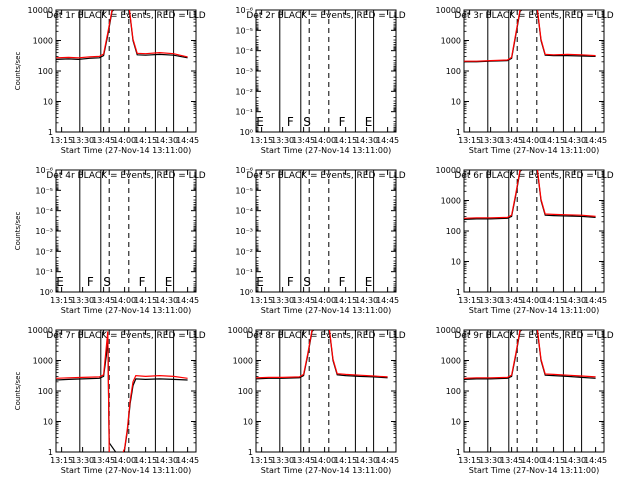  Describe the element at coordinates (325, 16) in the screenshot. I see `panel-title: Det 2r BLACK = Events, RED = LLD` at that location.